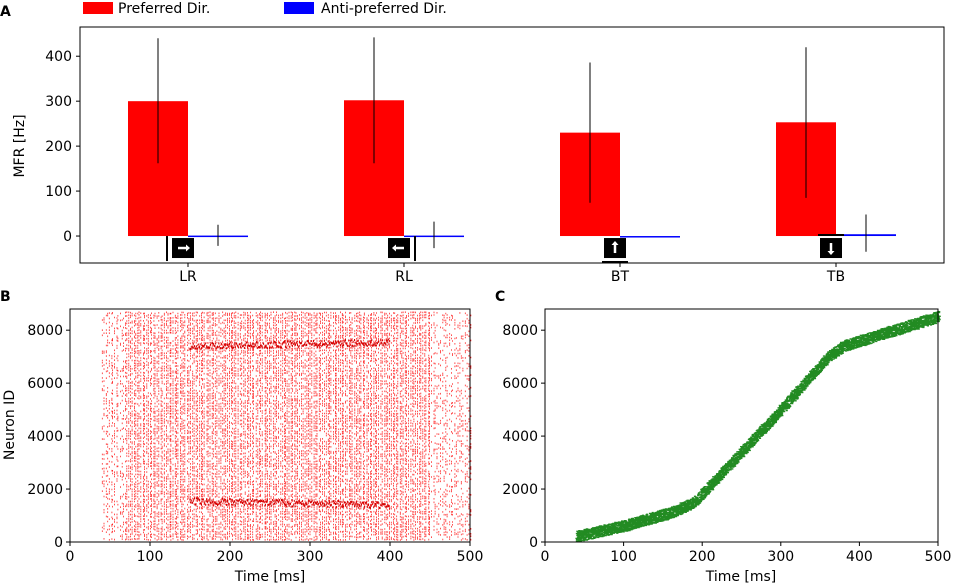 The image size is (957, 587). I want to click on panel-b-letter: B, so click(5, 297).